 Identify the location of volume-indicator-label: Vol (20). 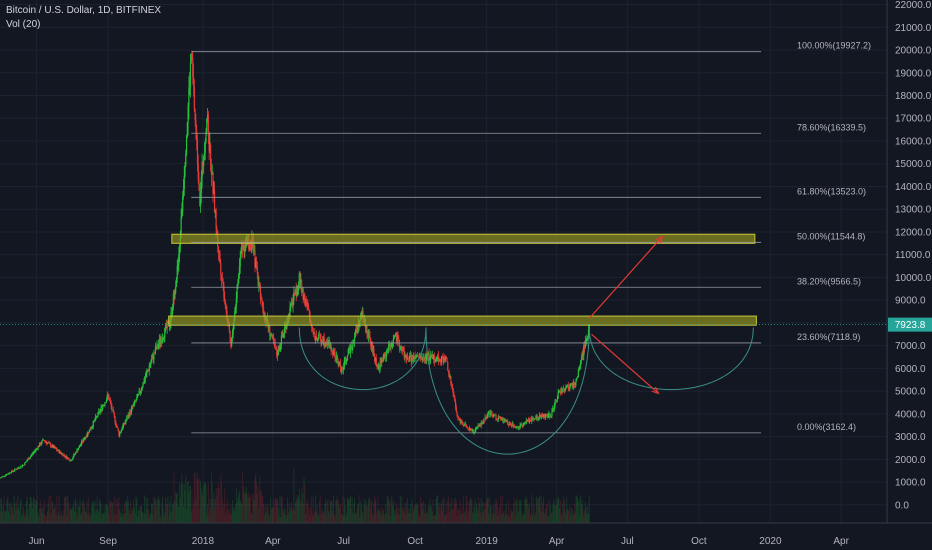
(23, 24).